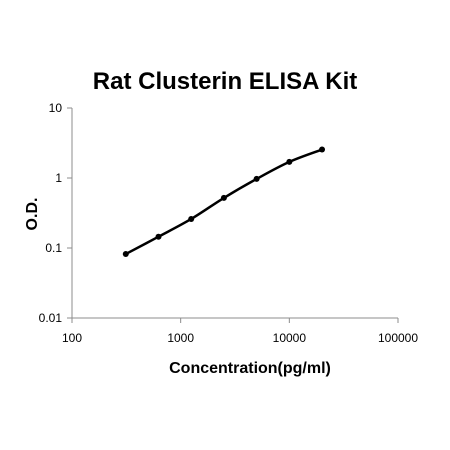 This screenshot has width=450, height=450. What do you see at coordinates (225, 81) in the screenshot?
I see `chart-title: Rat Clusterin ELISA Kit` at bounding box center [225, 81].